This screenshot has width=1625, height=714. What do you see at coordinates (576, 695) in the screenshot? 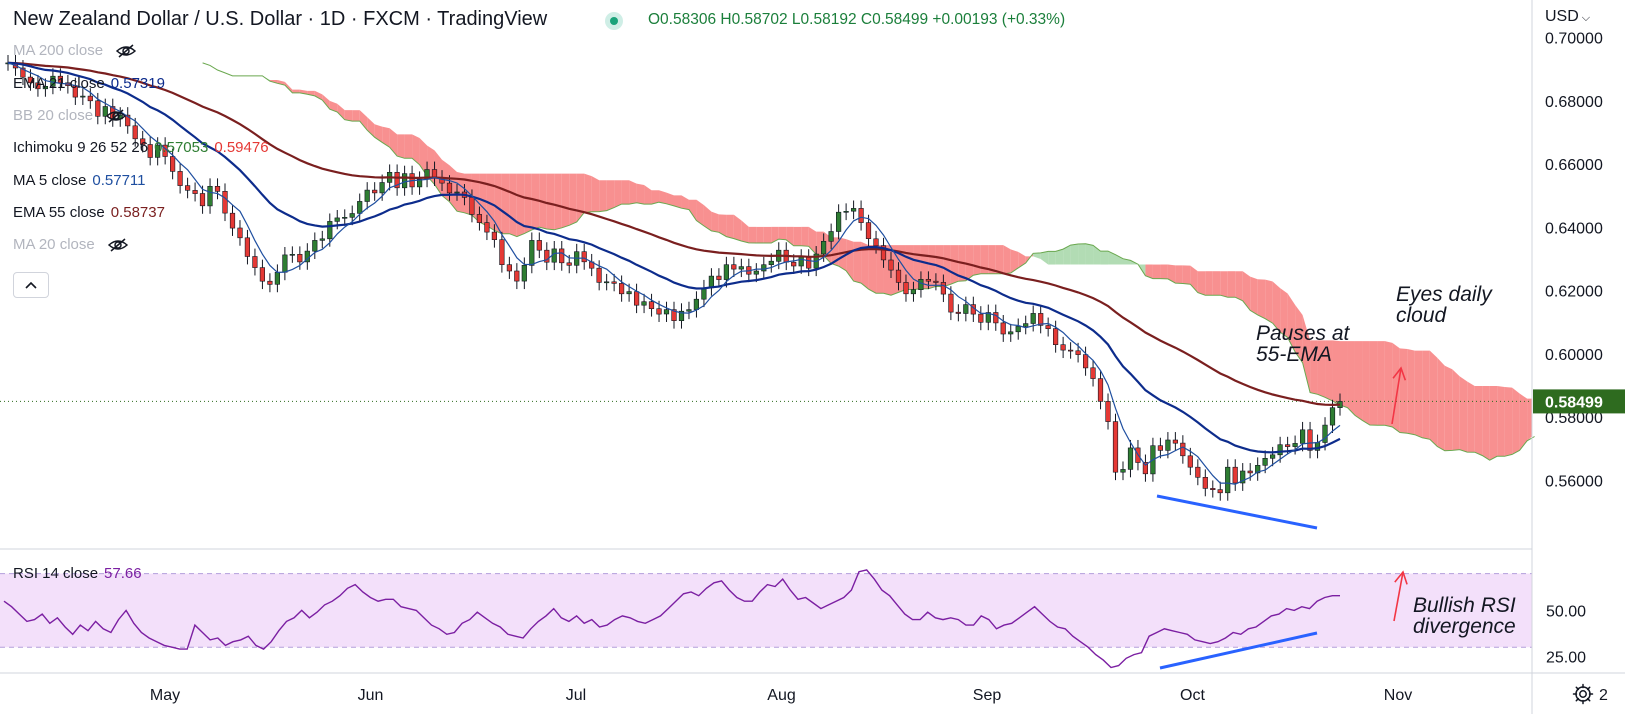
I see `time-tick-label: Jul` at bounding box center [576, 695].